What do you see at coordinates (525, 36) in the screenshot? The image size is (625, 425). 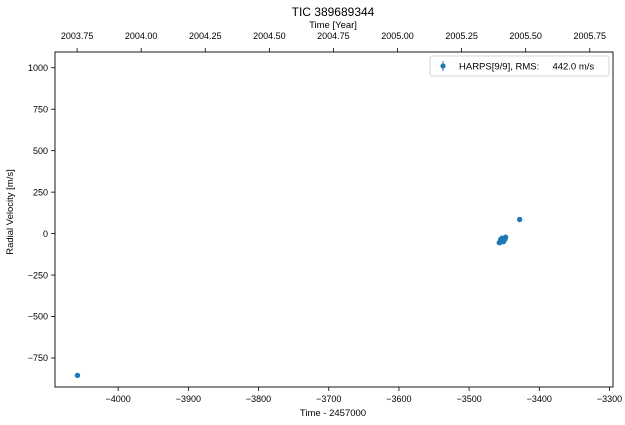 I see `top-tick-label: 2005.50` at bounding box center [525, 36].